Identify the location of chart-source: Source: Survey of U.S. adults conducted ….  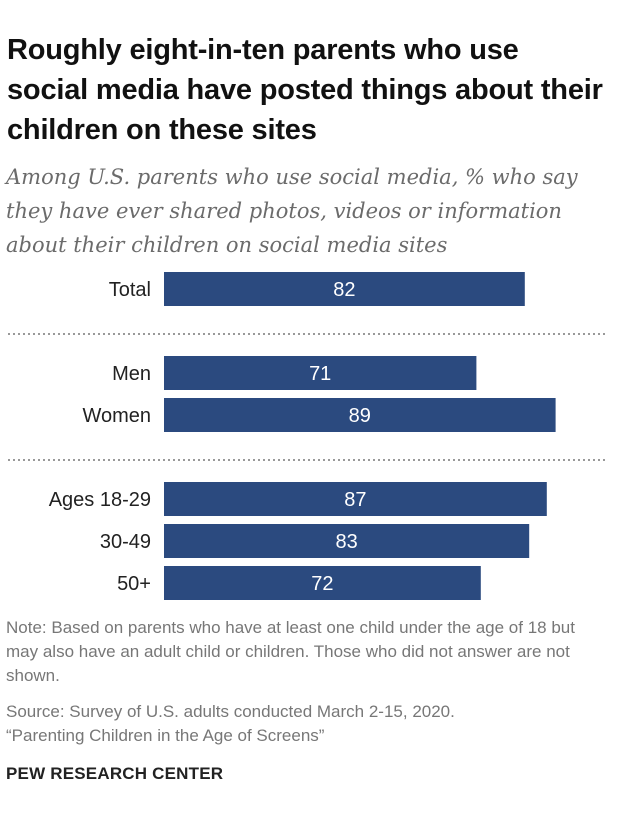
(306, 724).